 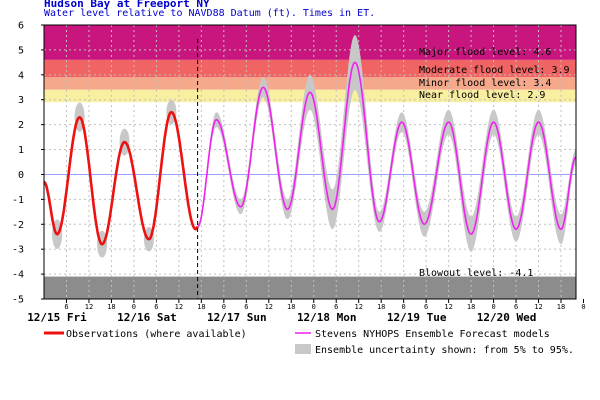 What do you see at coordinates (18, 250) in the screenshot?
I see `y-tick-label: -3` at bounding box center [18, 250].